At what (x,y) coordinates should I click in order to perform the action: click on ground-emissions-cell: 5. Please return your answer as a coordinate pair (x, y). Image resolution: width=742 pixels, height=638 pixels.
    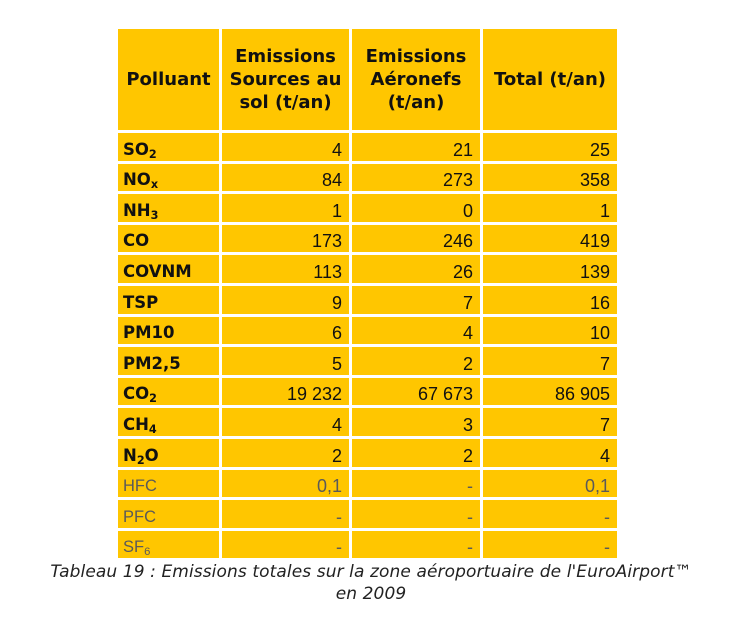
    Looking at the image, I should click on (285, 361).